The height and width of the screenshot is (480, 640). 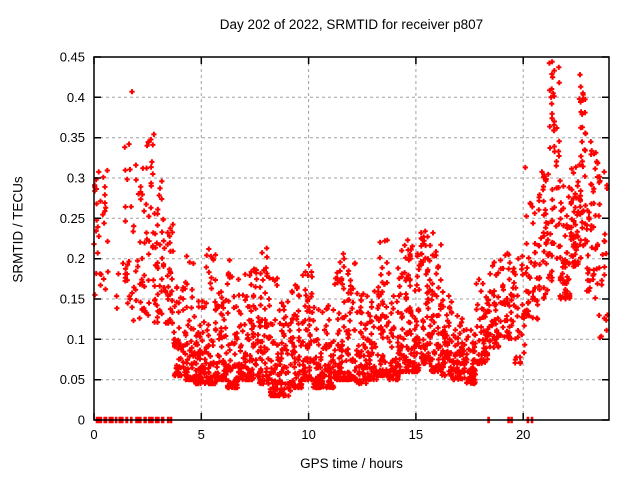 I want to click on y-tick-label: 0.05, so click(x=72, y=379).